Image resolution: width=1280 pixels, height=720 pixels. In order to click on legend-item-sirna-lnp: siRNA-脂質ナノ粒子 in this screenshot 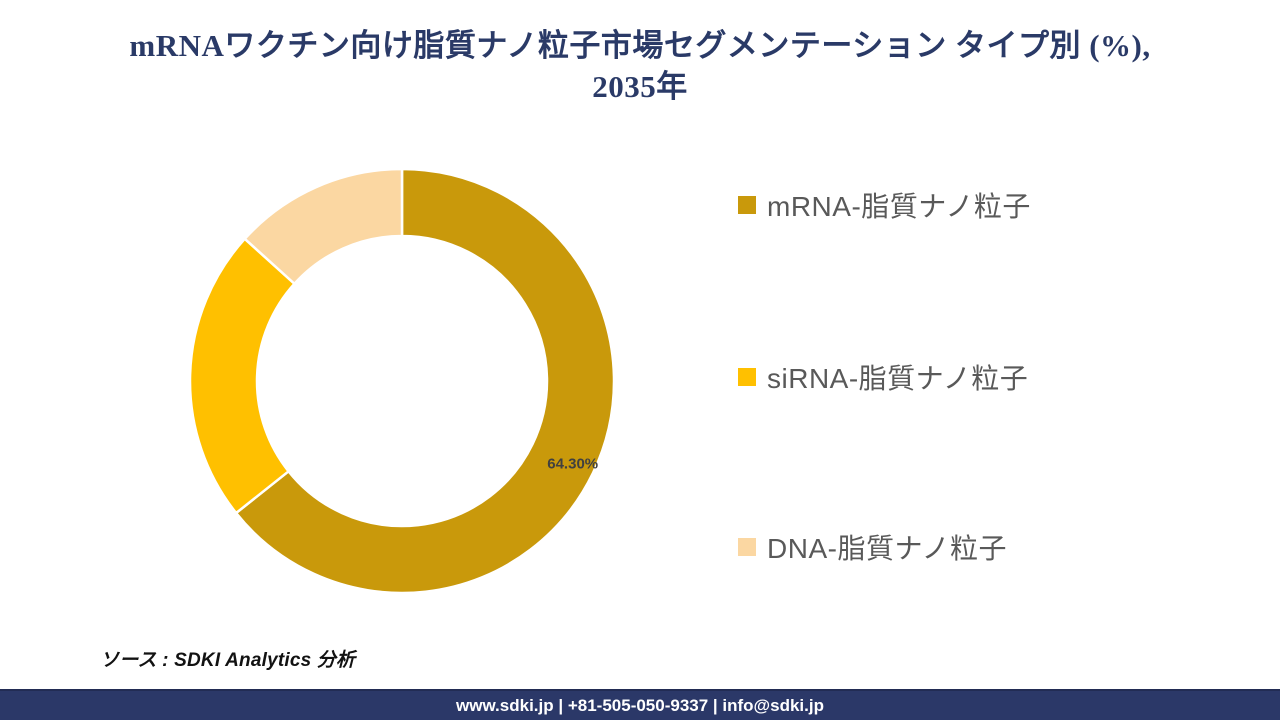, I will do `click(883, 377)`.